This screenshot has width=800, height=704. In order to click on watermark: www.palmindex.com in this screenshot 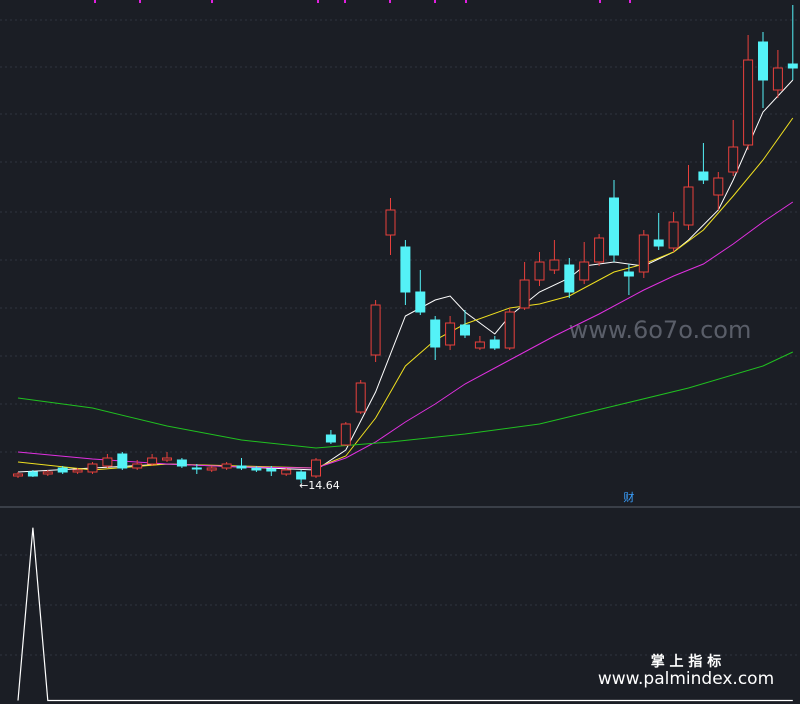, I will do `click(686, 679)`.